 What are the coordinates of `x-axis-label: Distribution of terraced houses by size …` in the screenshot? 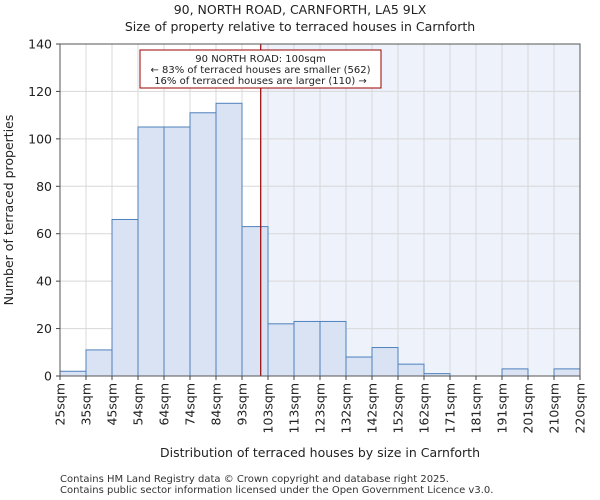 It's located at (320, 452).